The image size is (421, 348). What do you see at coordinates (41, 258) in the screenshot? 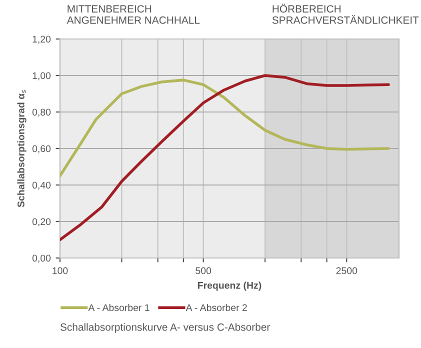
I see `y-tick-label: 0,00` at bounding box center [41, 258].